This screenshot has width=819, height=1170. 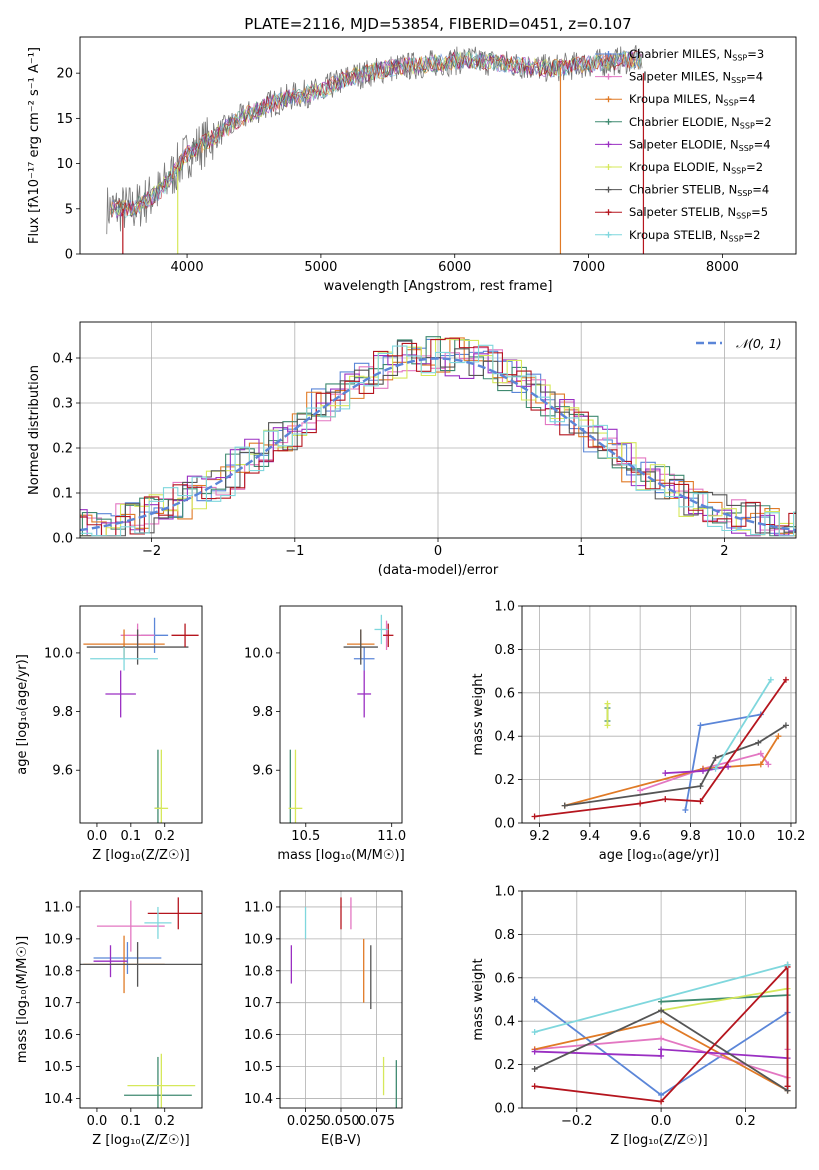 I want to click on normal-curve, so click(x=438, y=444).